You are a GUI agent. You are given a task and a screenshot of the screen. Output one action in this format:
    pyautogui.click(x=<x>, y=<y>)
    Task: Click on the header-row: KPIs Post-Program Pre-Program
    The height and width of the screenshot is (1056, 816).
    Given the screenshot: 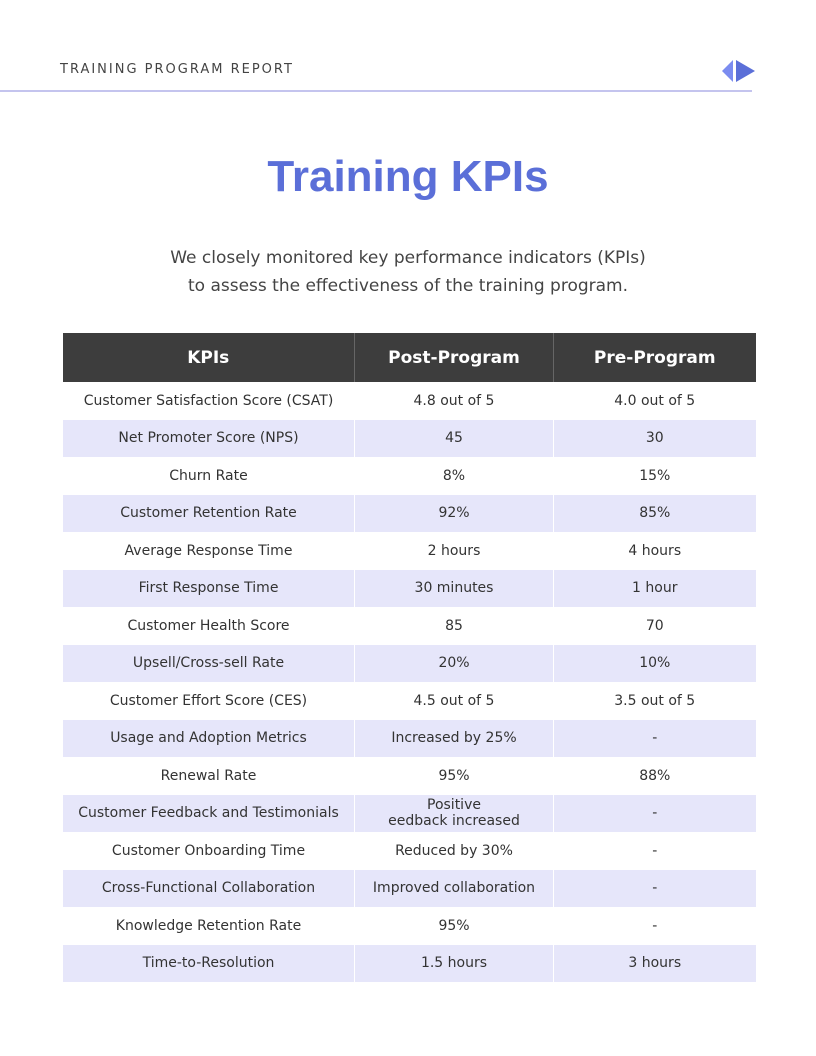 What is the action you would take?
    pyautogui.click(x=409, y=357)
    